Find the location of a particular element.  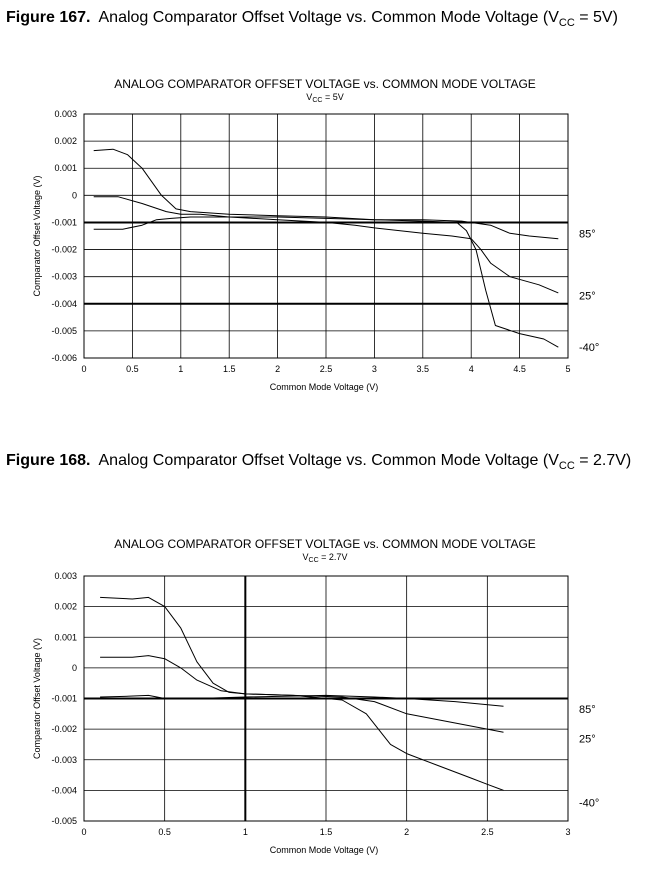

y-tick-label: -0.006 is located at coordinates (64, 358).